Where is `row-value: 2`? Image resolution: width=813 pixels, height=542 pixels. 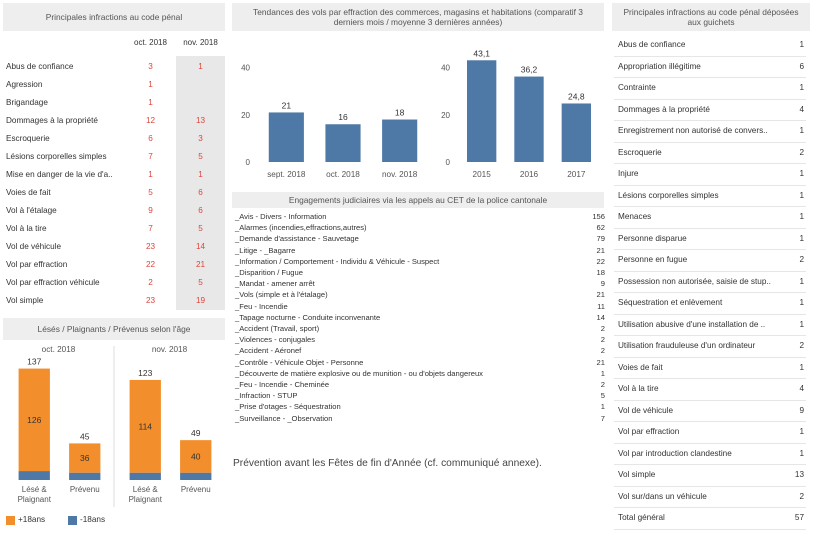 row-value: 2 is located at coordinates (801, 152).